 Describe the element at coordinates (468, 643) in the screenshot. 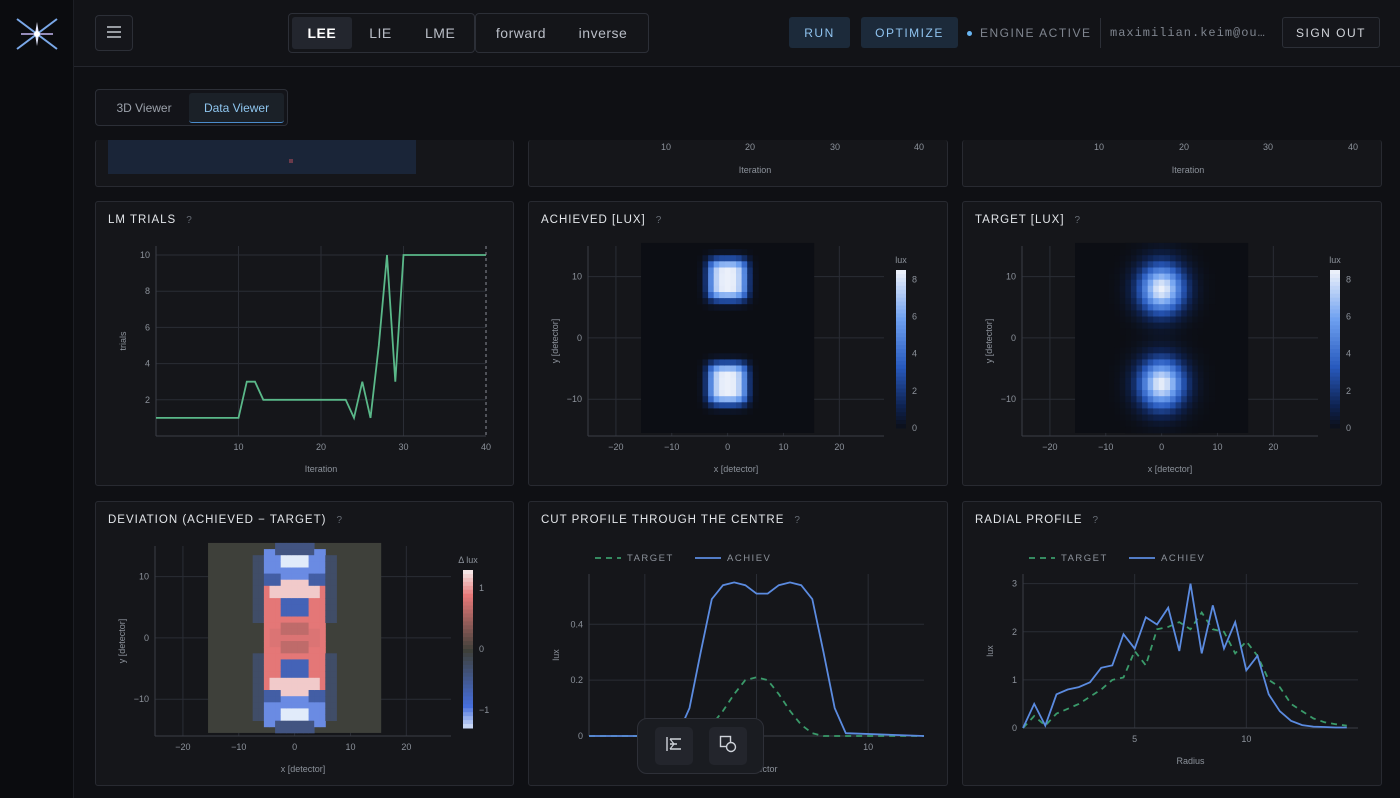

I see `colorbar-step` at that location.